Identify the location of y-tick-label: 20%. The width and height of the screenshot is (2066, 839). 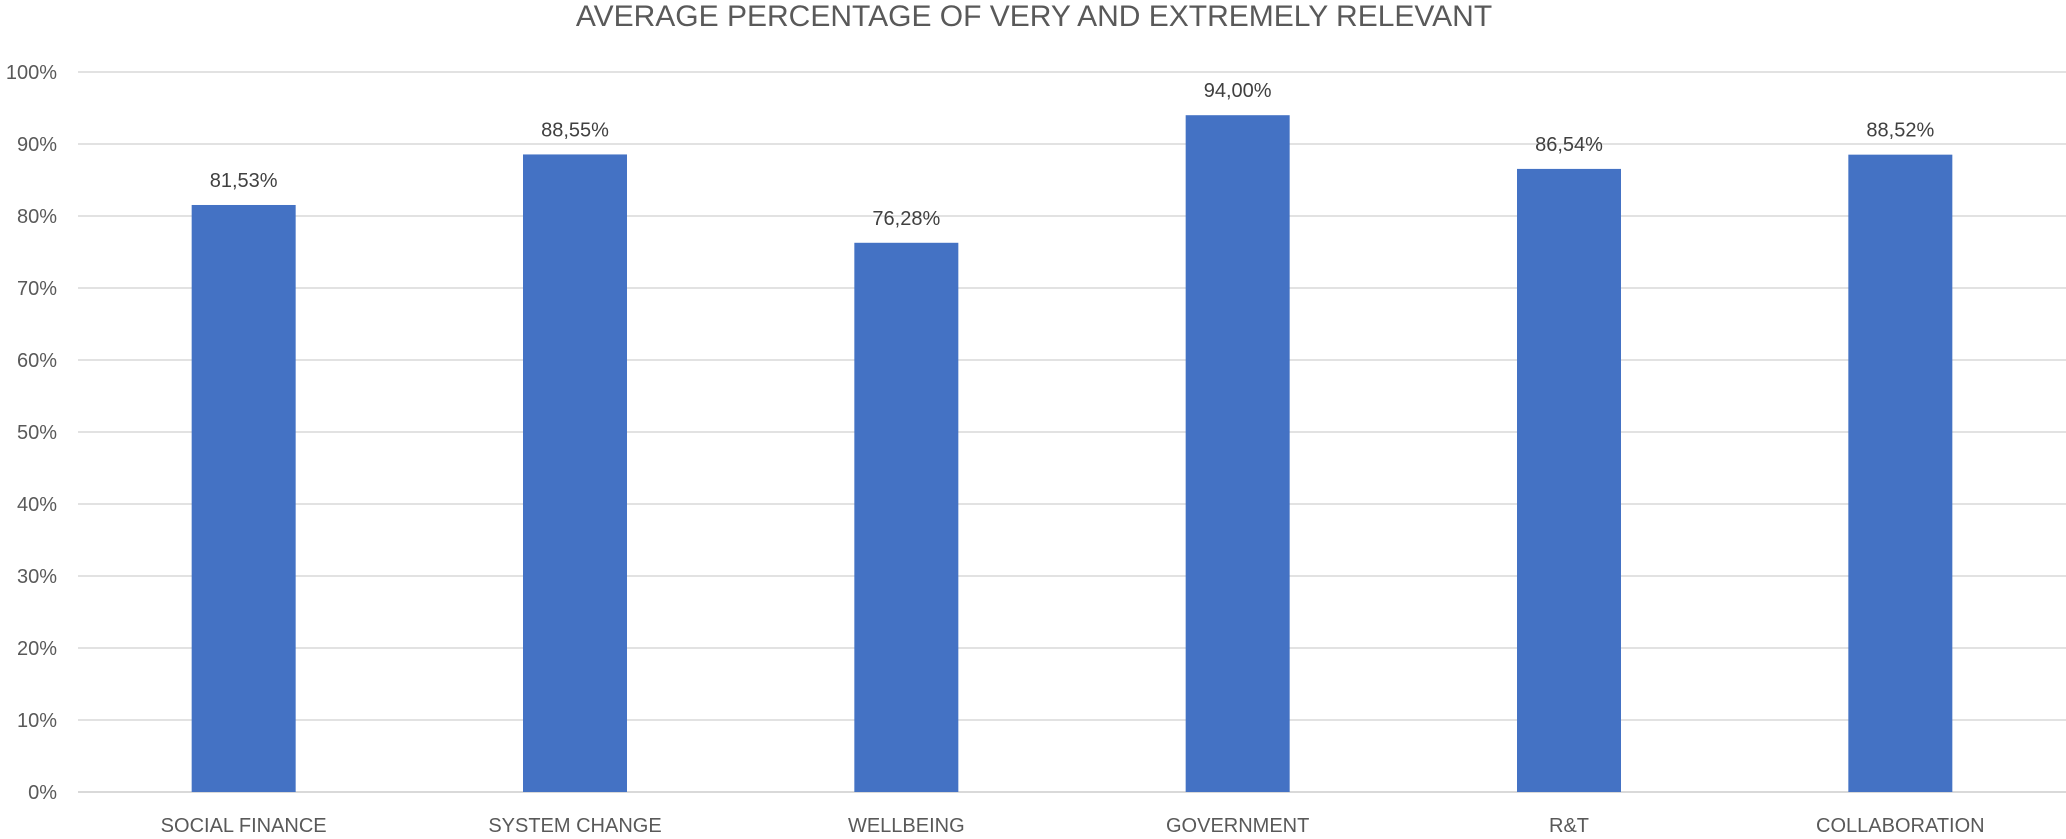
(37, 649).